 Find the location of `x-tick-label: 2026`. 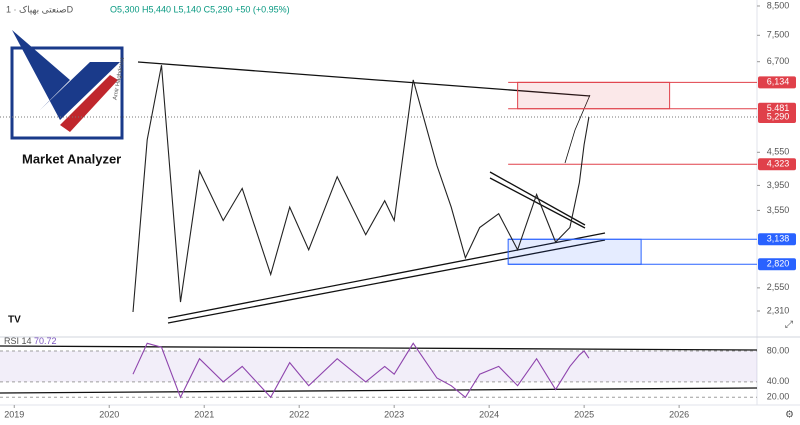

x-tick-label: 2026 is located at coordinates (679, 414).